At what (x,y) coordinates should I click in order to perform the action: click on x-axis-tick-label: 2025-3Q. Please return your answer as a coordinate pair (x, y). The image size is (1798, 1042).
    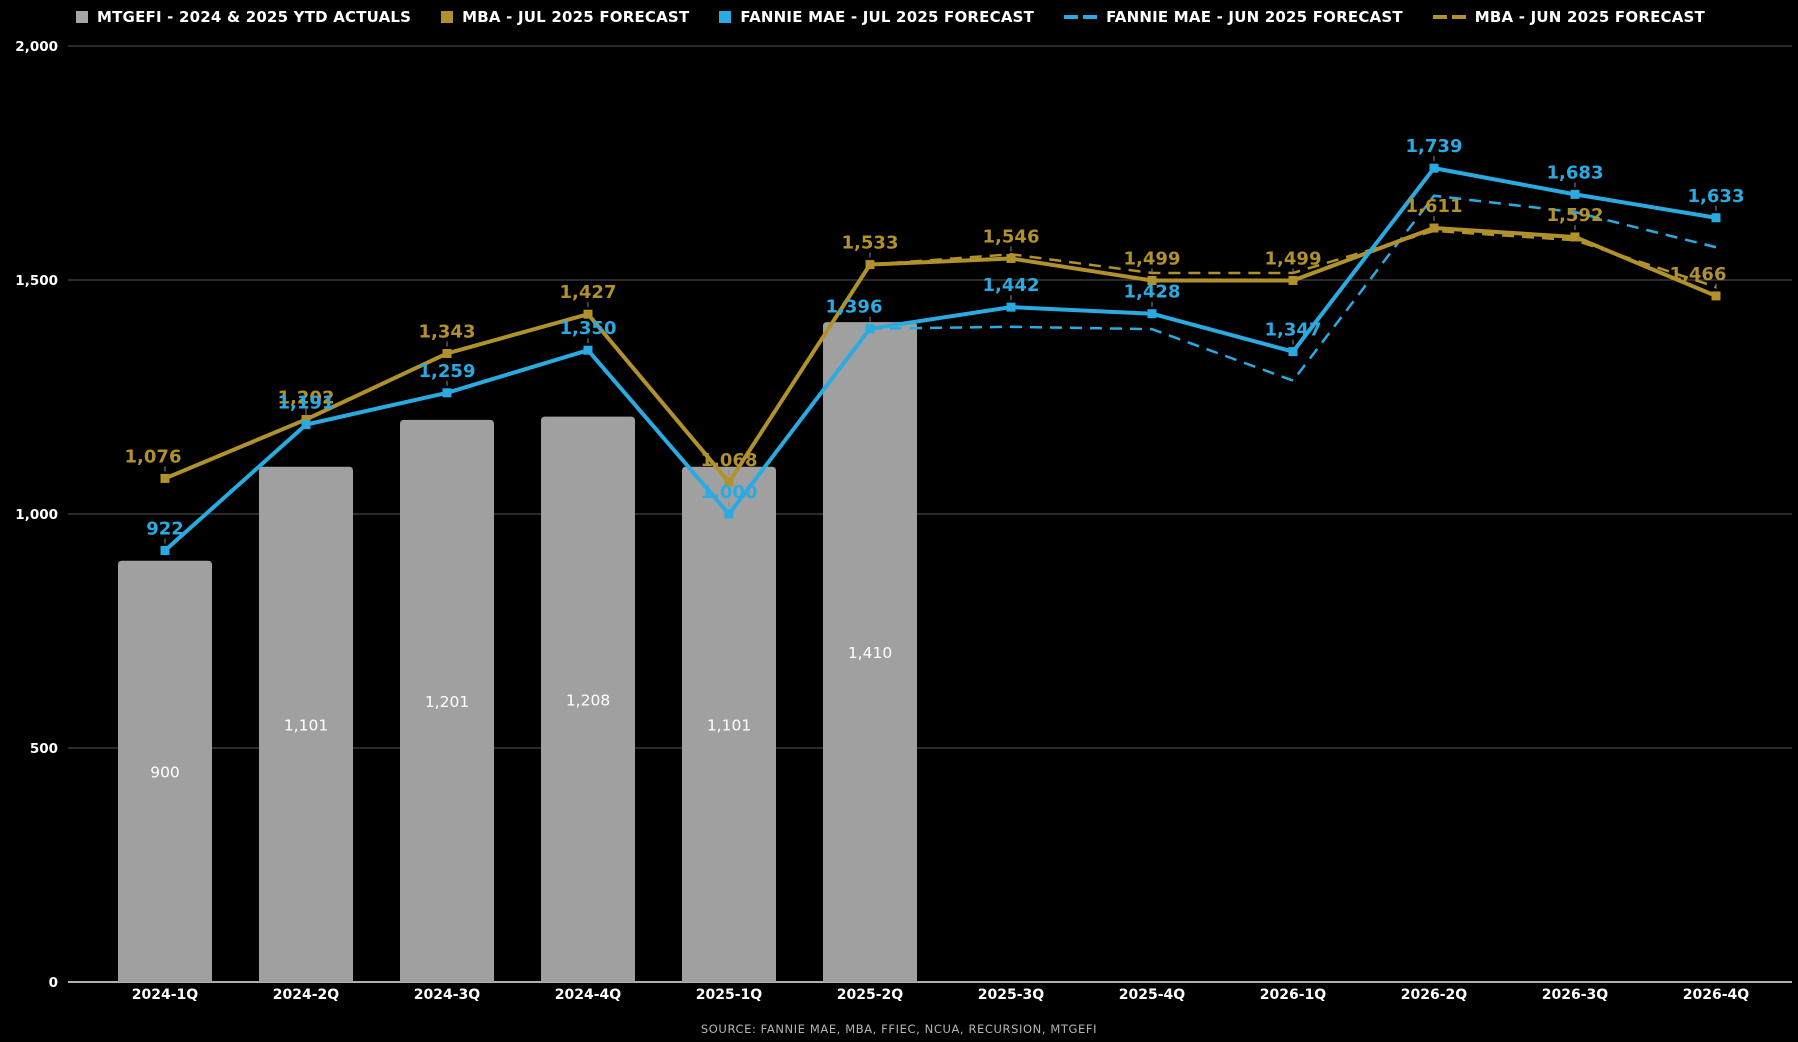
    Looking at the image, I should click on (1011, 995).